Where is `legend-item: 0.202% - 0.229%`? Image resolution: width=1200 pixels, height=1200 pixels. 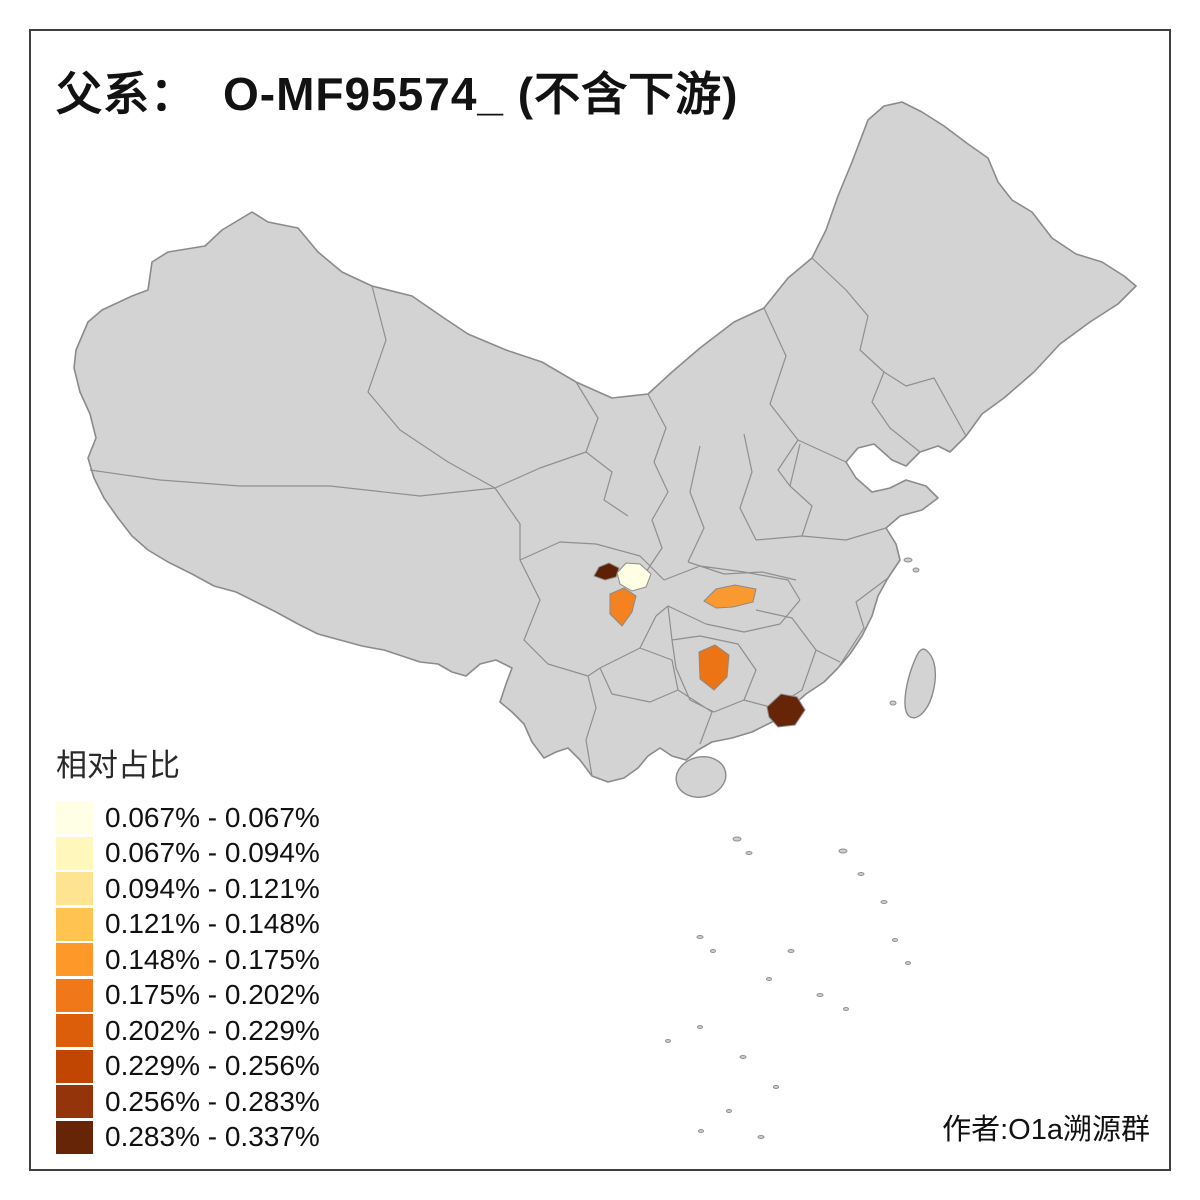 legend-item: 0.202% - 0.229% is located at coordinates (188, 1031).